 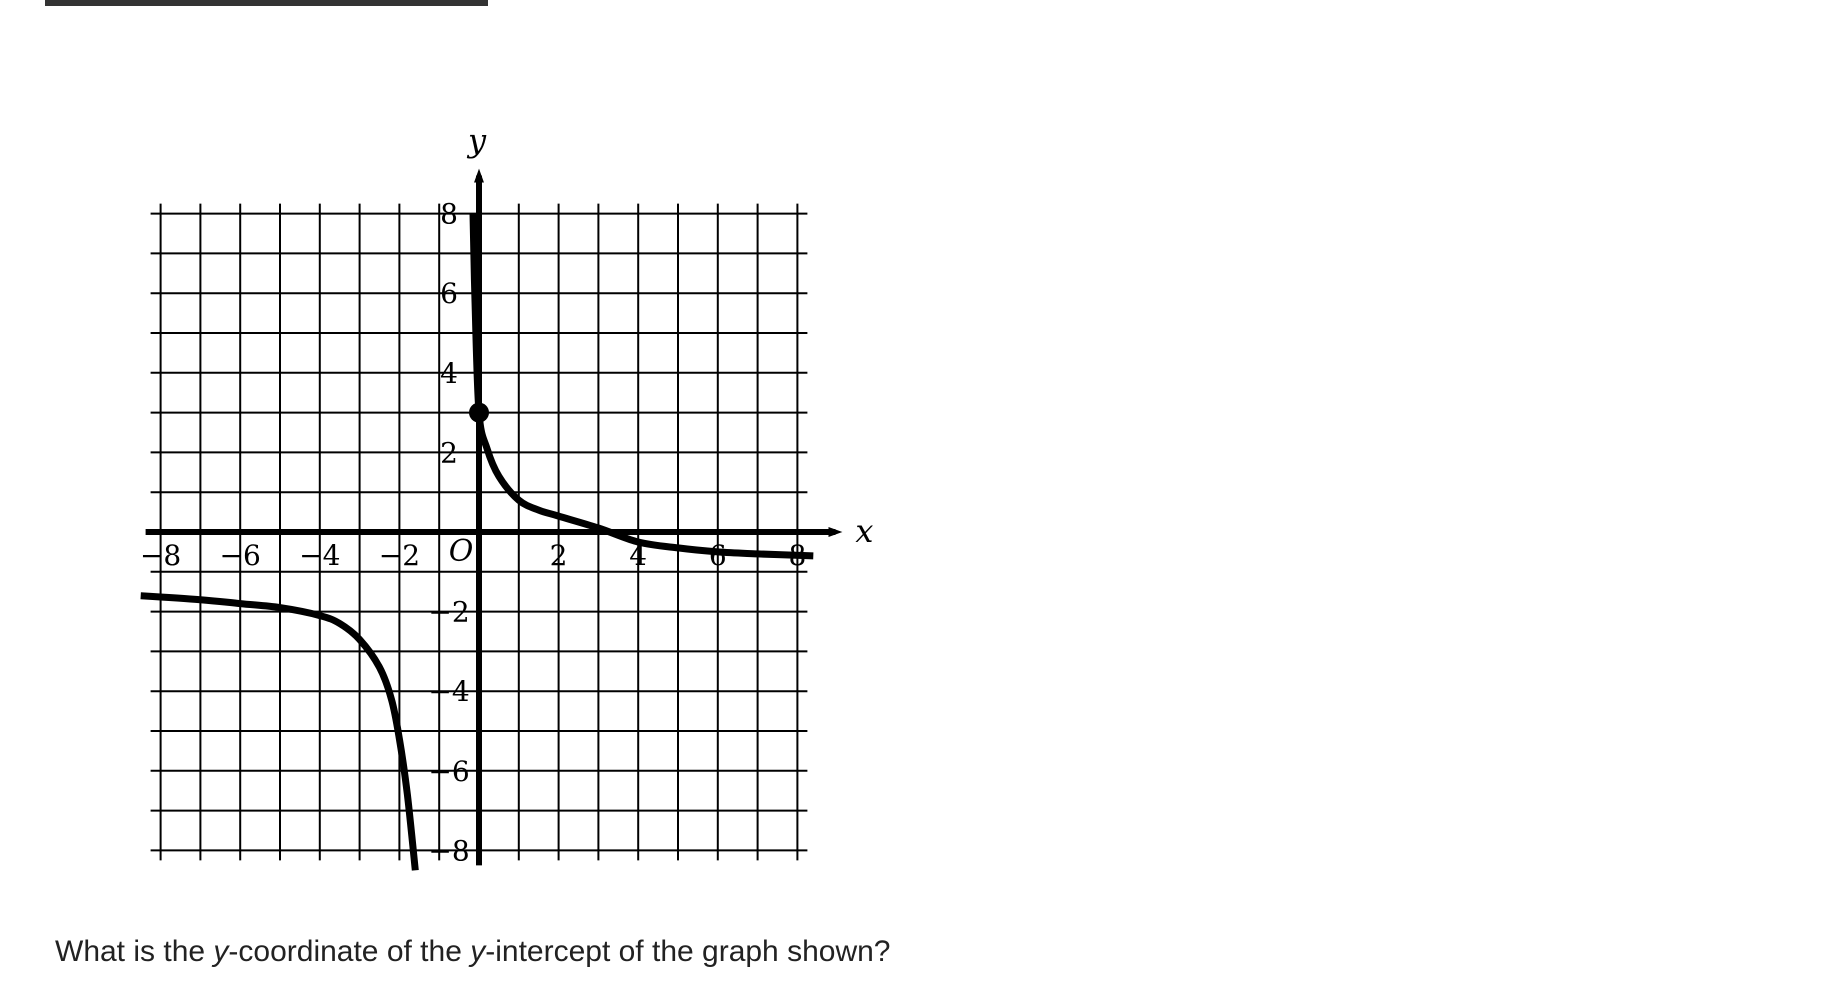 I want to click on y-tick-label: 2, so click(x=449, y=452).